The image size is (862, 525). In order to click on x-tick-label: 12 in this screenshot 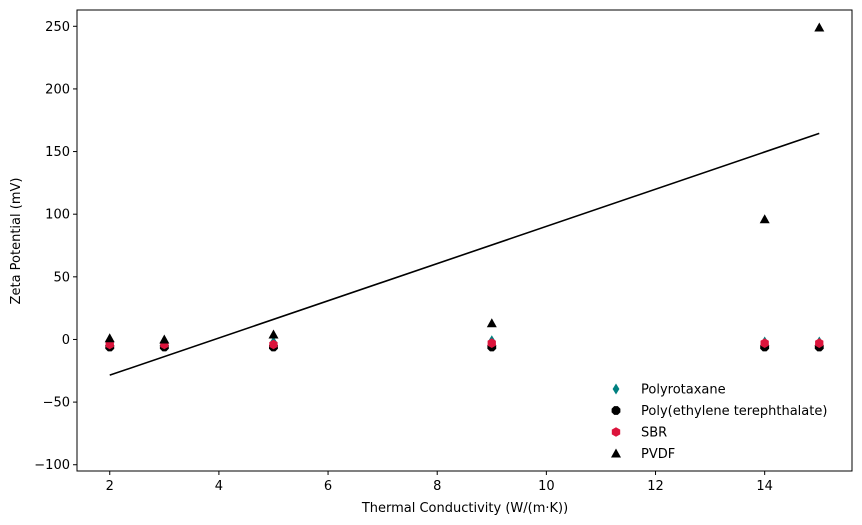, I will do `click(655, 486)`.